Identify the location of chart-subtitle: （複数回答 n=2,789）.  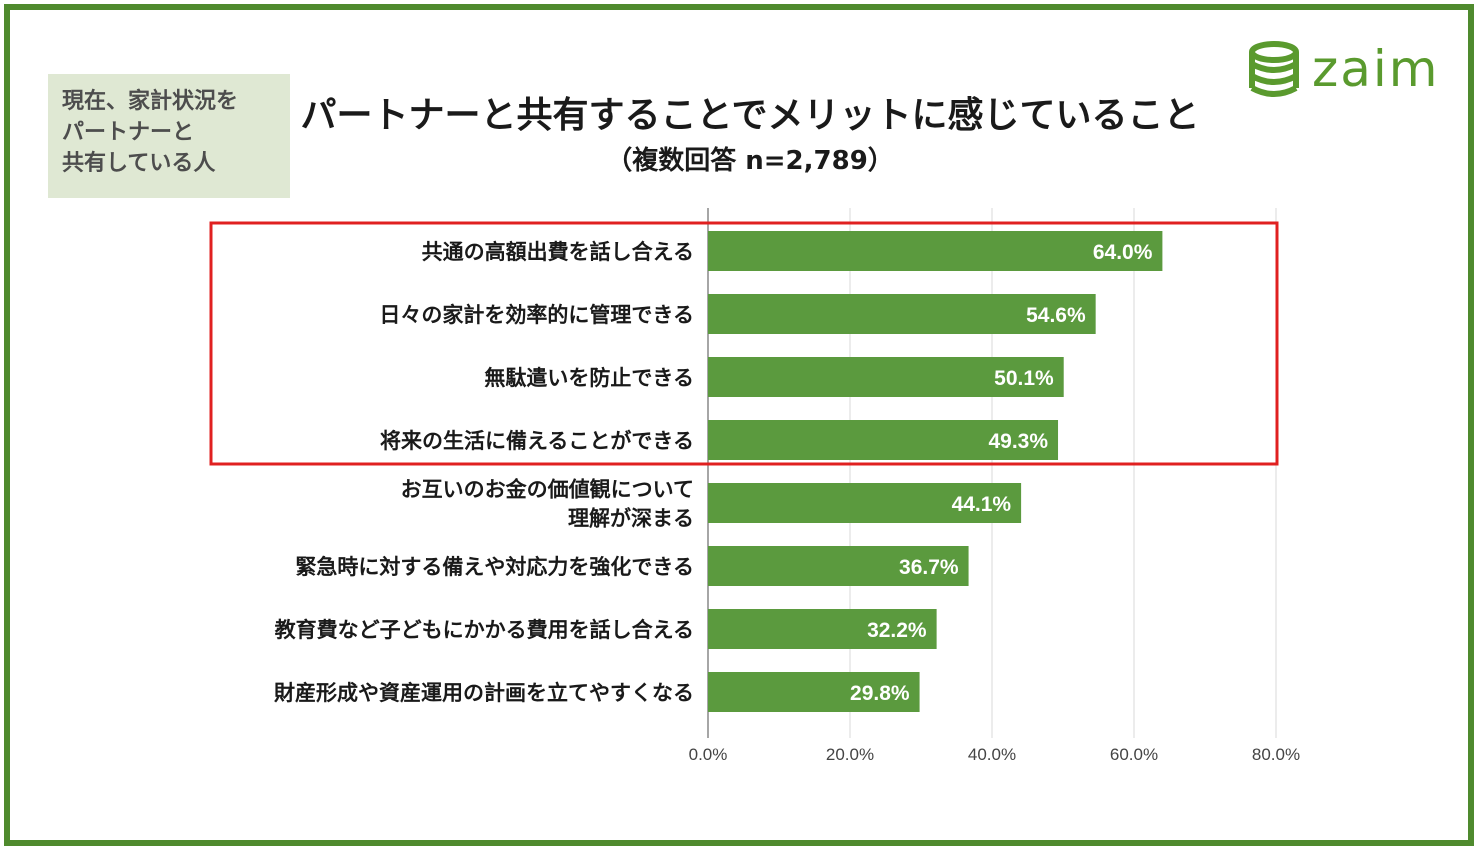
(750, 161).